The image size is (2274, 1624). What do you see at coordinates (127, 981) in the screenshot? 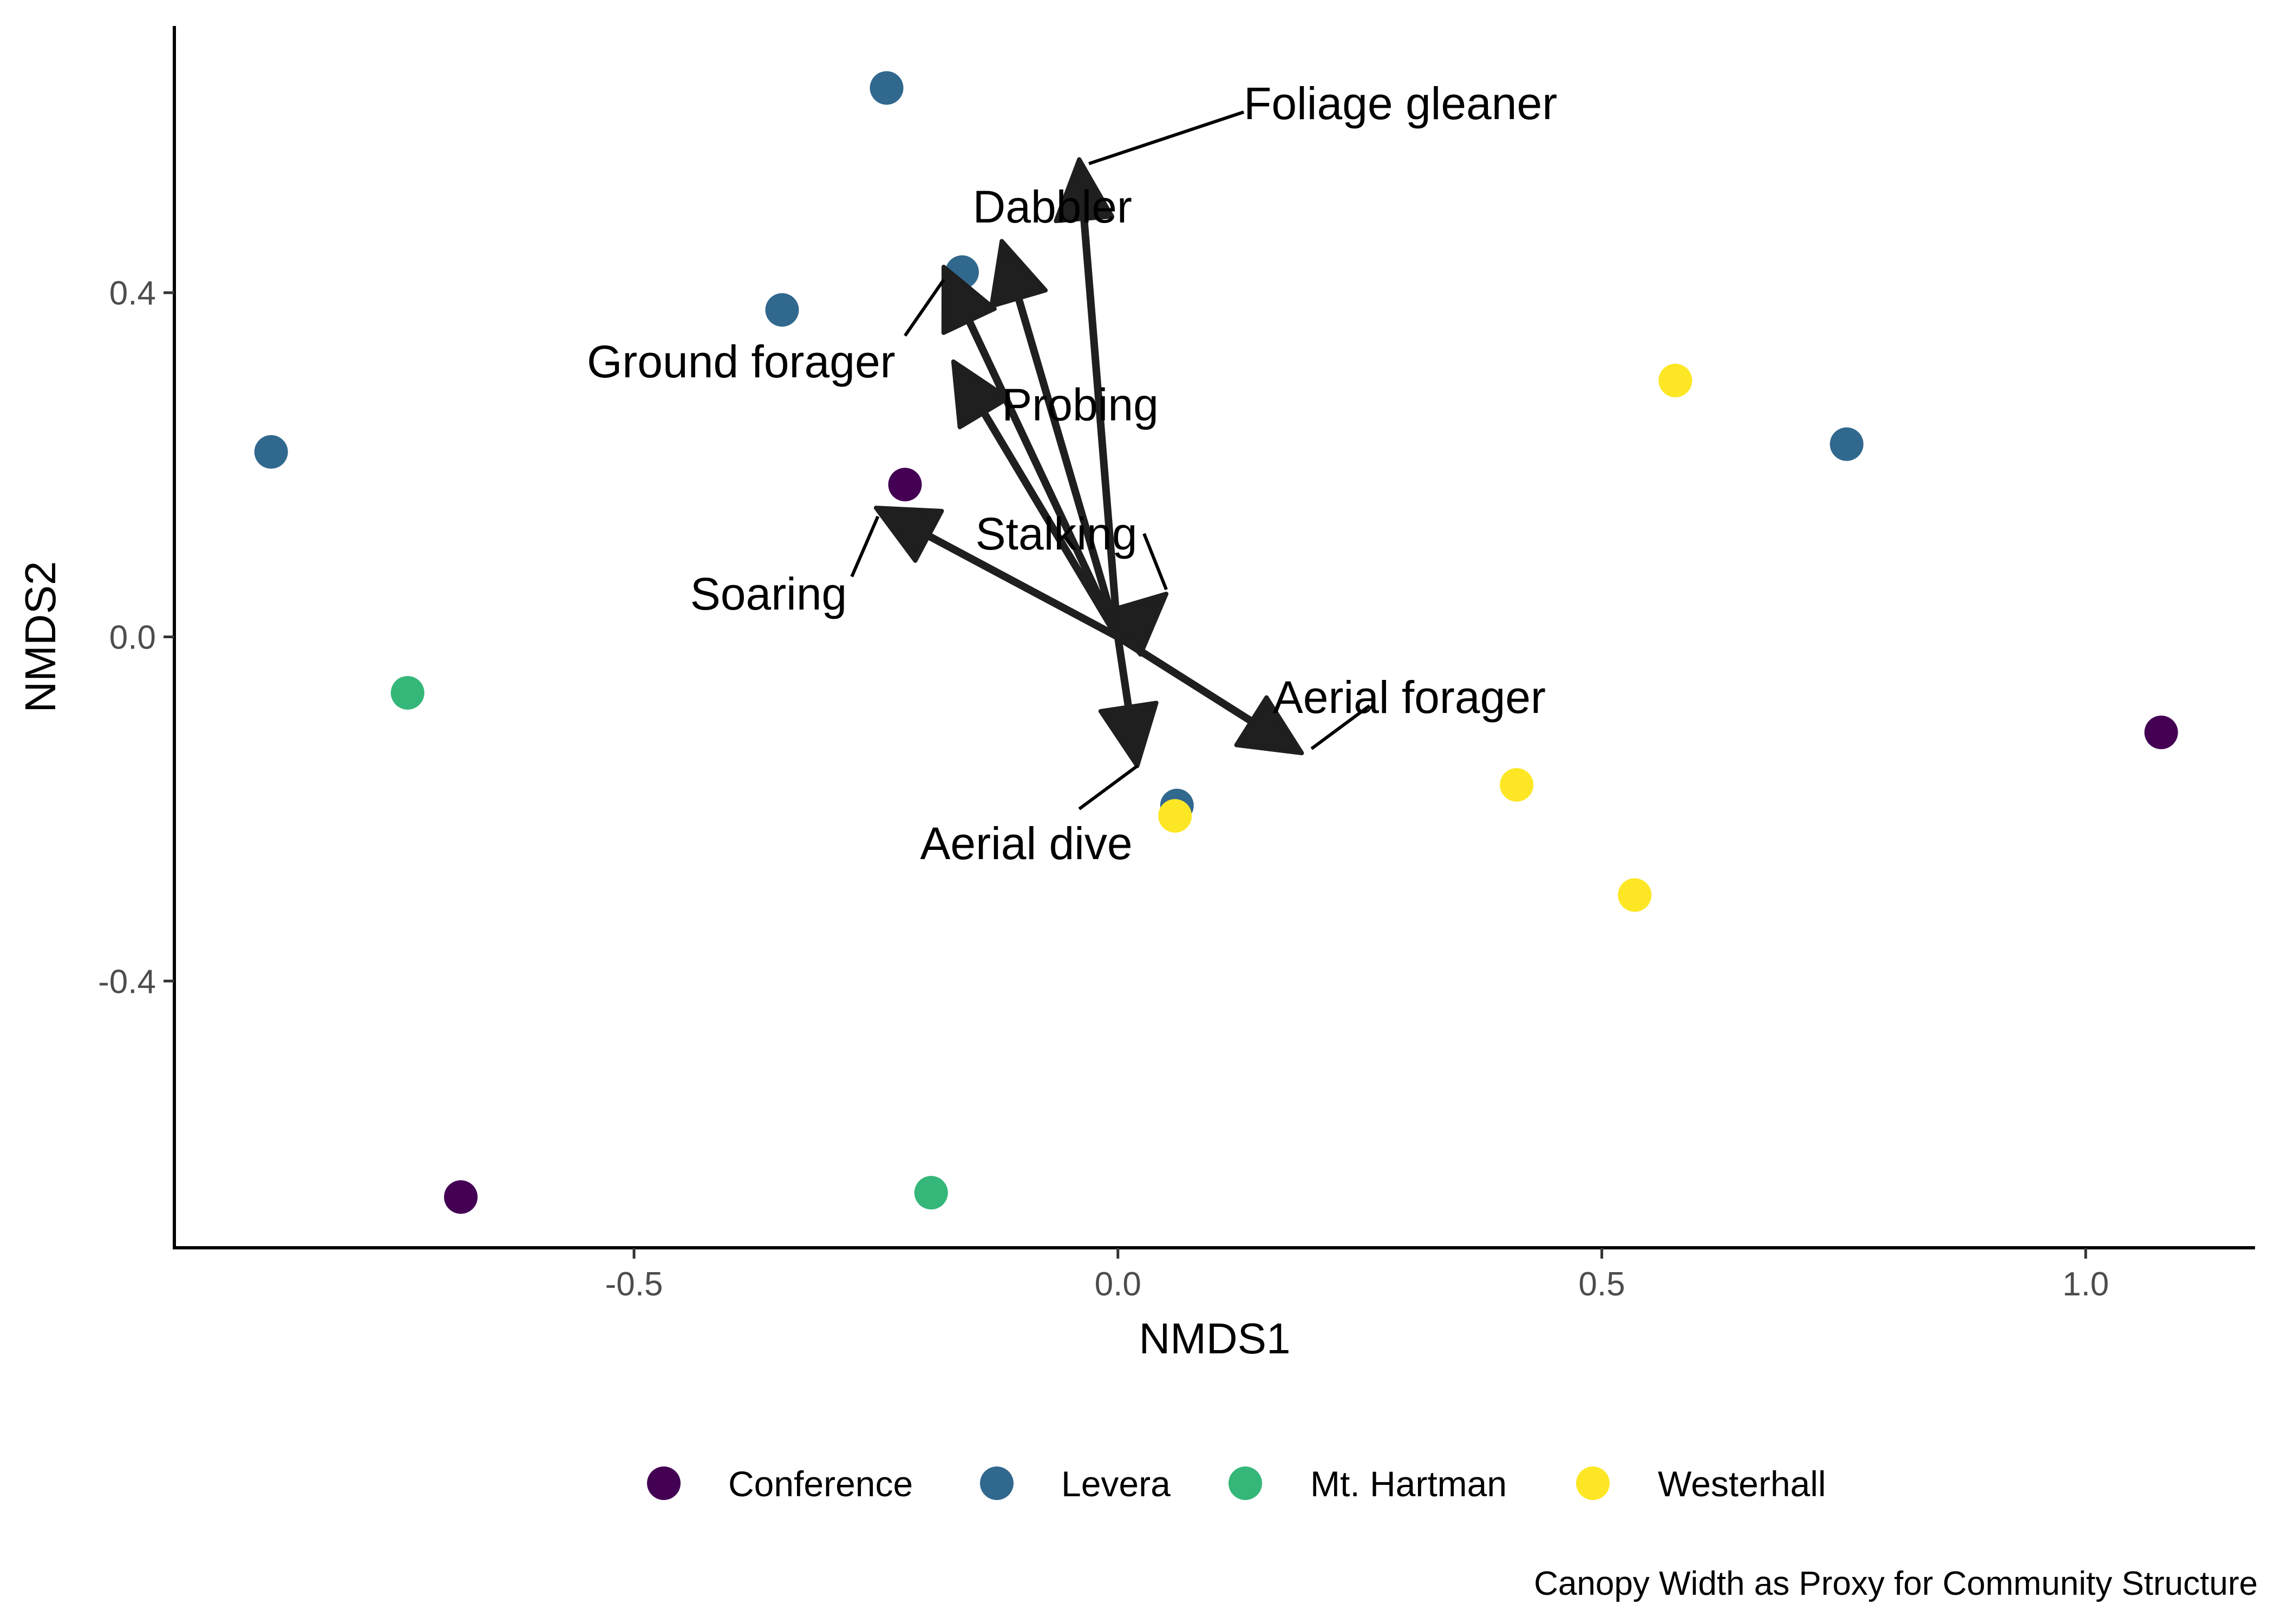
I see `y-tick-label: -0.4` at bounding box center [127, 981].